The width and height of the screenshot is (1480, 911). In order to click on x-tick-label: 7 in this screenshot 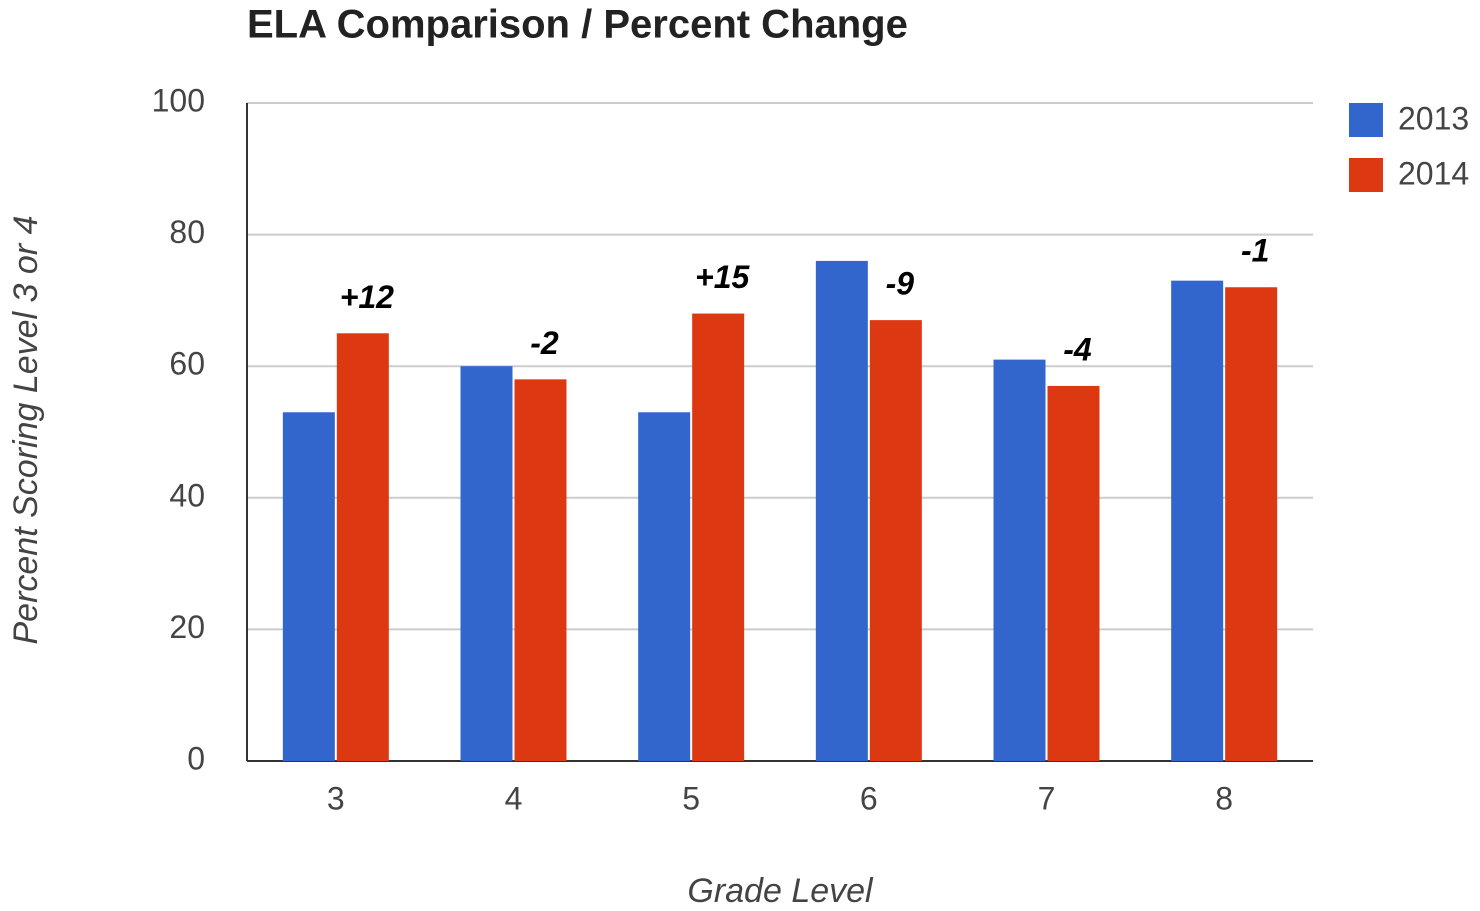, I will do `click(1047, 798)`.